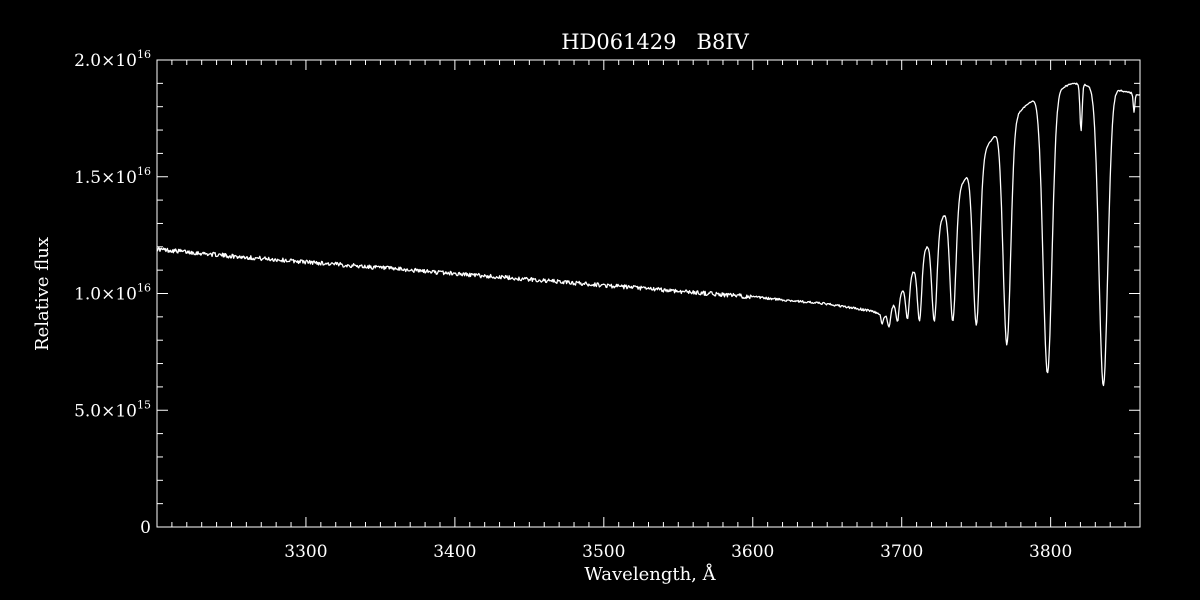  I want to click on x-tick-label: 3300, so click(305, 552).